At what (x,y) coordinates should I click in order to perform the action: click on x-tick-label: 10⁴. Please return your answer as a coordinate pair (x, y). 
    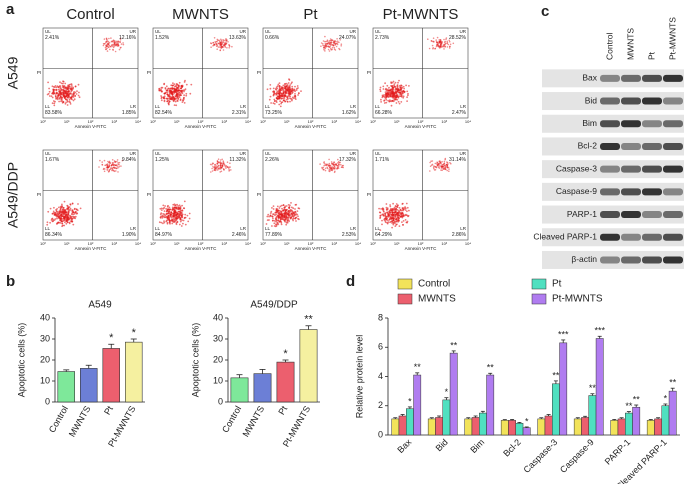
    Looking at the image, I should click on (138, 121).